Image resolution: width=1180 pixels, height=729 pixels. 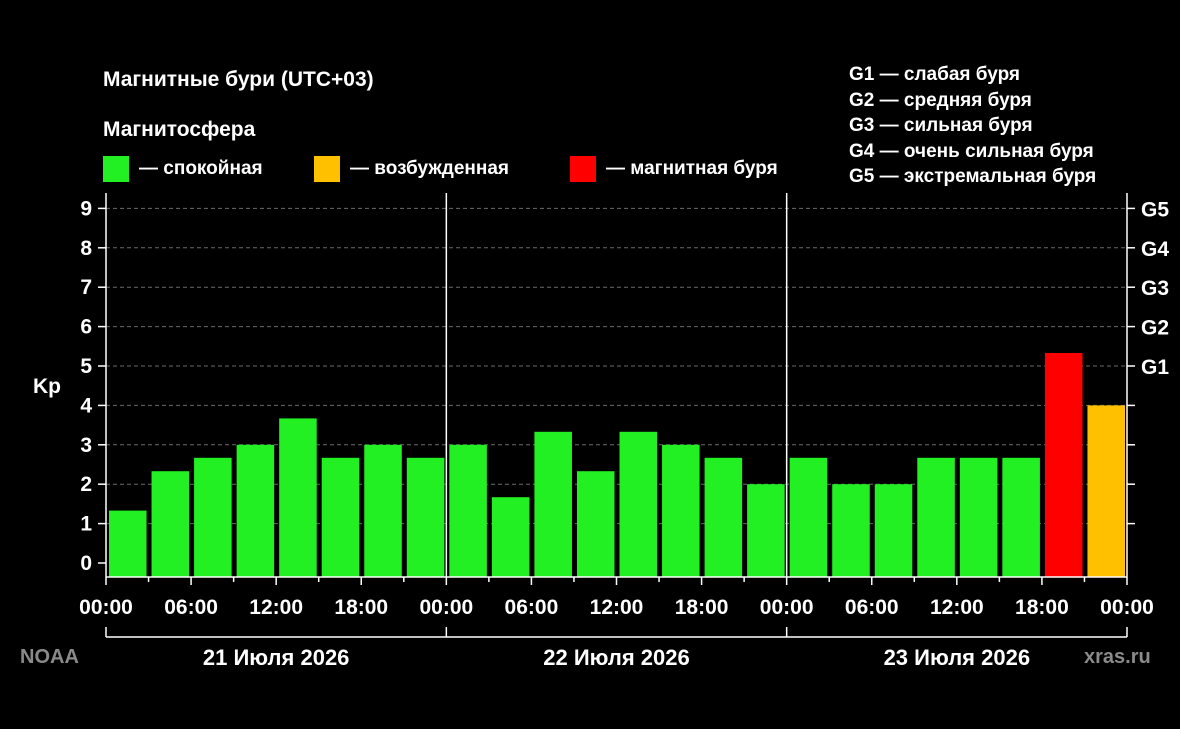 I want to click on day-label: 21 Июля 2026, so click(x=276, y=657).